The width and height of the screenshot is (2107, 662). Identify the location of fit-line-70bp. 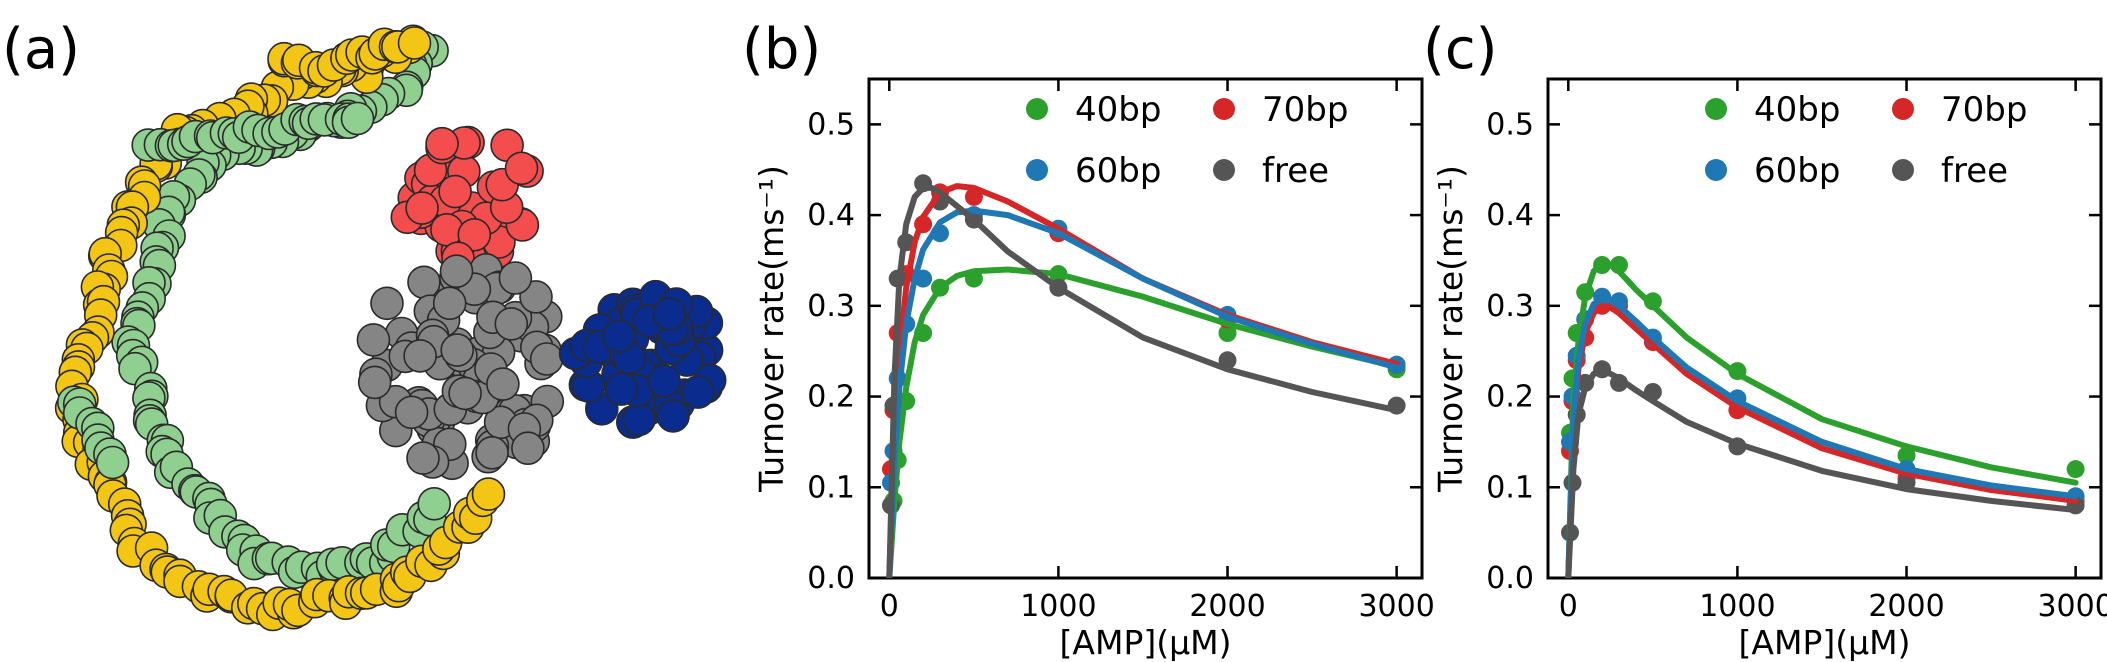
(1143, 380).